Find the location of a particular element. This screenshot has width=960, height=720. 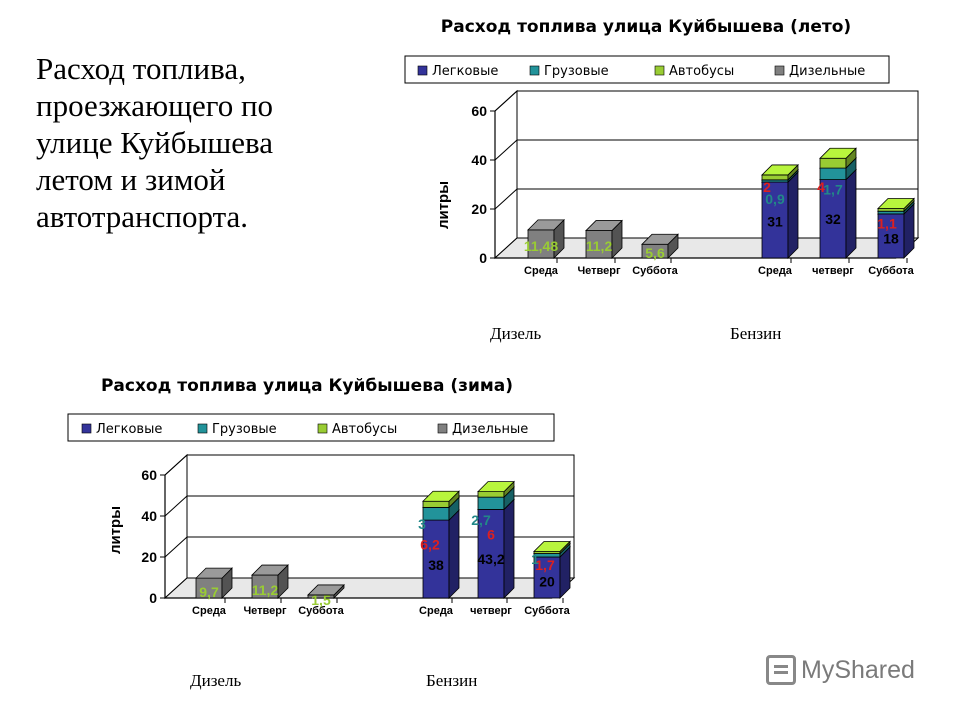

data-label: 38 is located at coordinates (436, 565).